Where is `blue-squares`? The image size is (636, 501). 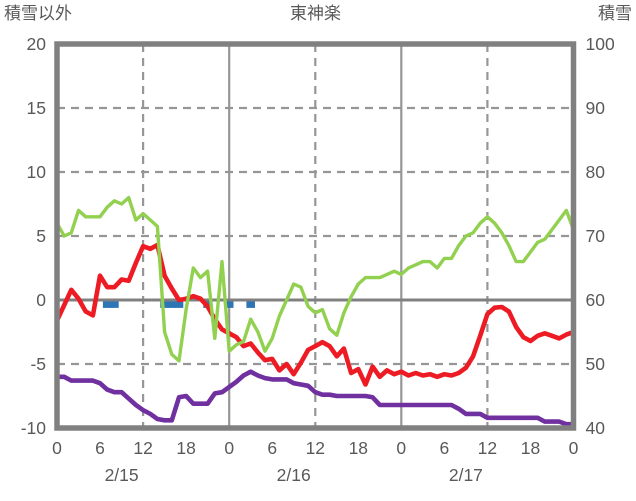
blue-squares is located at coordinates (178, 304).